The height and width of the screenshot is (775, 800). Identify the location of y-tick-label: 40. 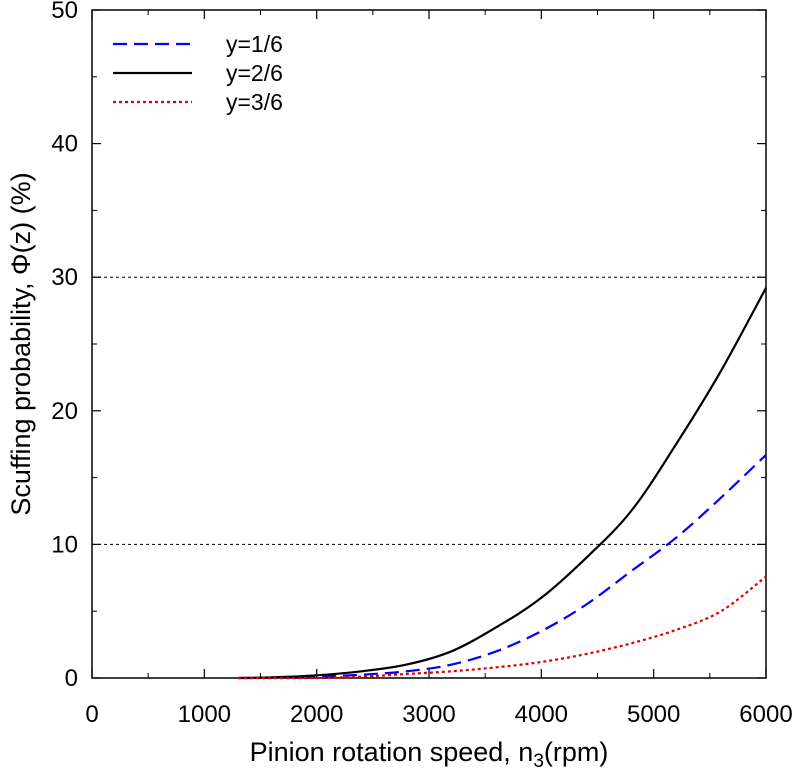
(64, 144).